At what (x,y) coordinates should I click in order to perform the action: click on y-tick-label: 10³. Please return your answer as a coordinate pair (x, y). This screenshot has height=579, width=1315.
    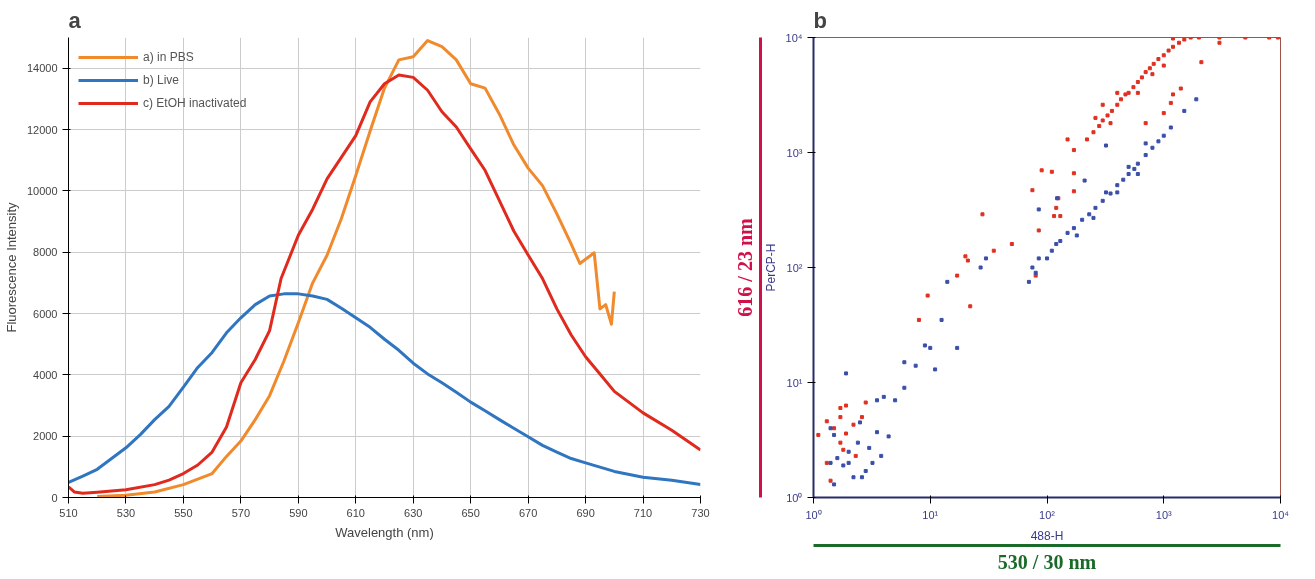
    Looking at the image, I should click on (794, 152).